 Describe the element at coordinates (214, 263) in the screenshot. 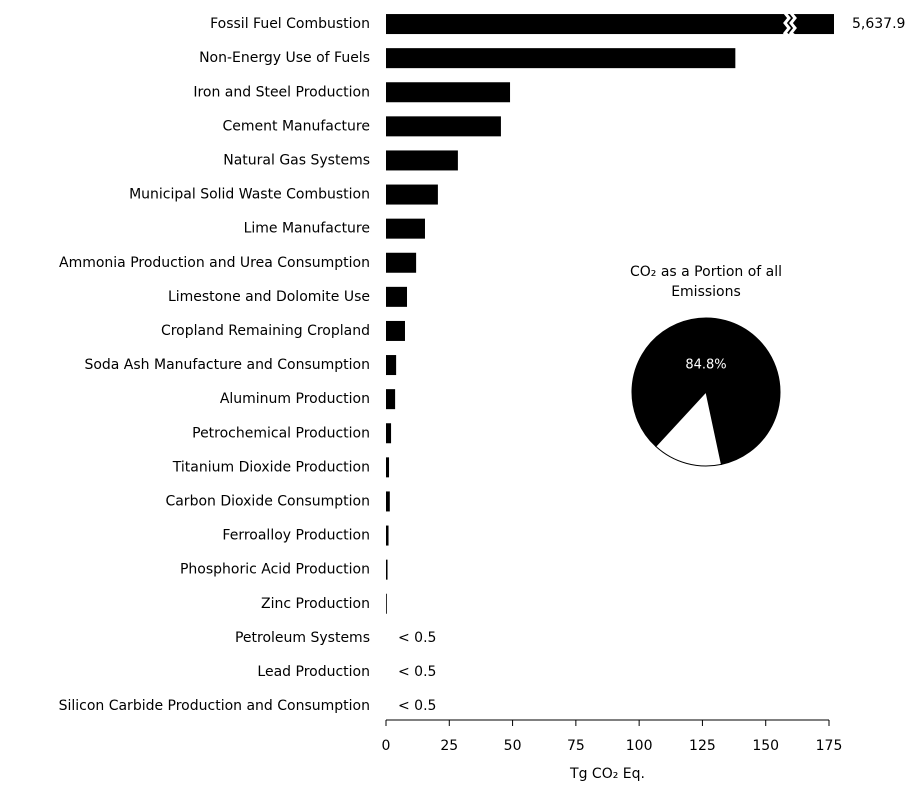

I see `category-label: Ammonia Production and Urea Consumption` at that location.